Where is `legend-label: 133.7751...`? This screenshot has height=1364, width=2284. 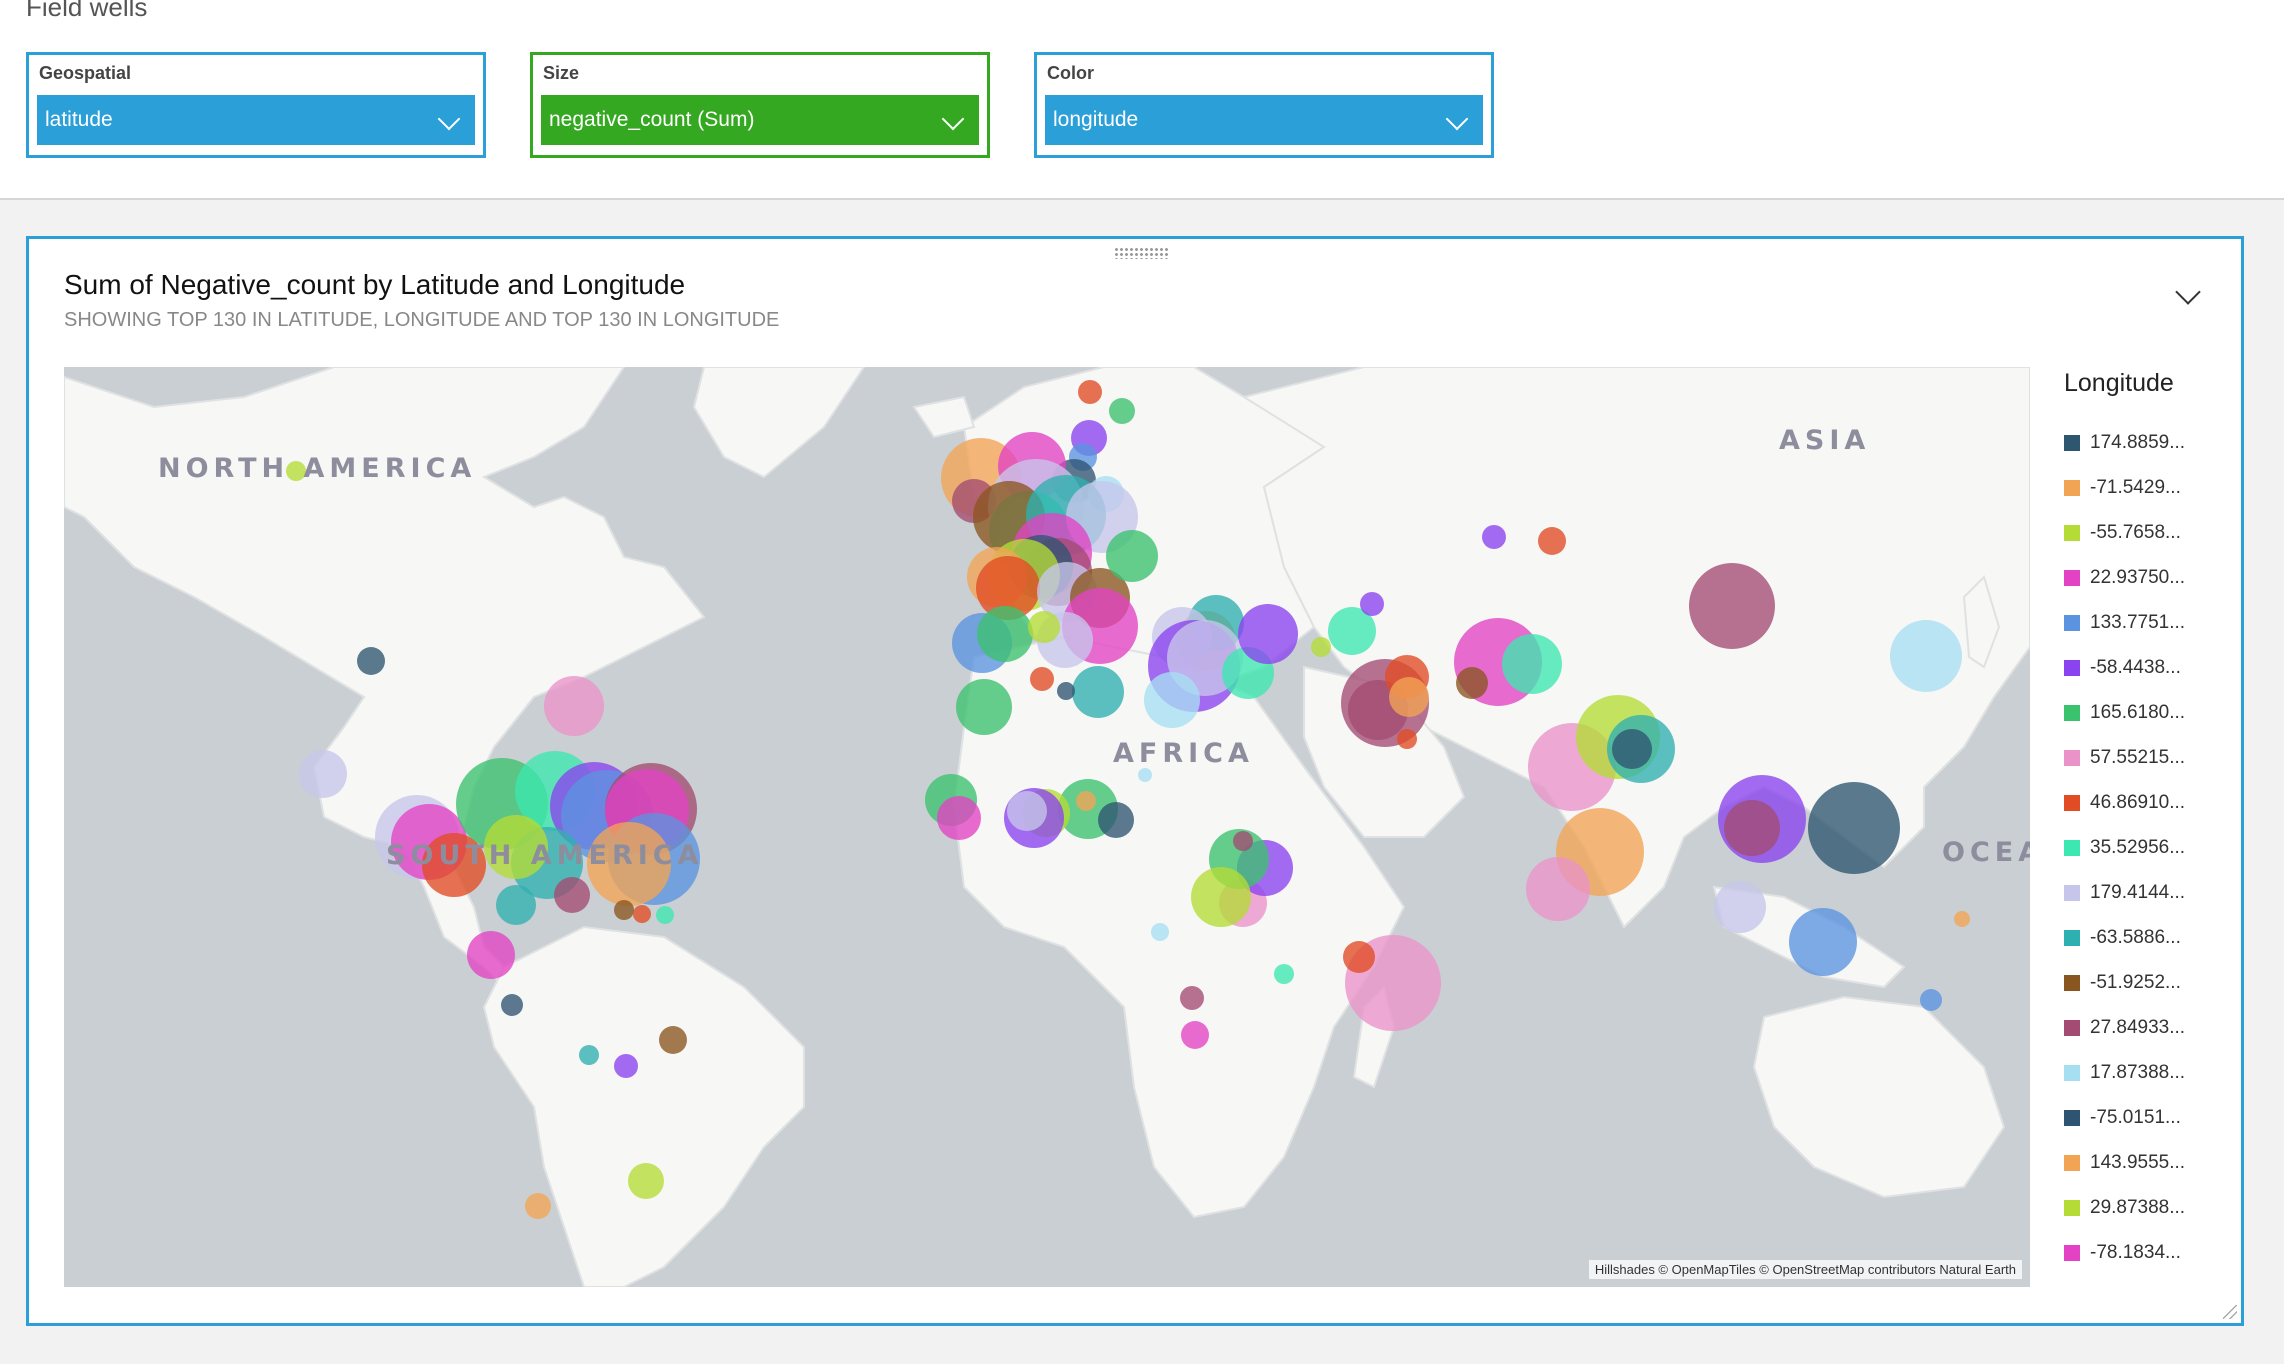 legend-label: 133.7751... is located at coordinates (2138, 622).